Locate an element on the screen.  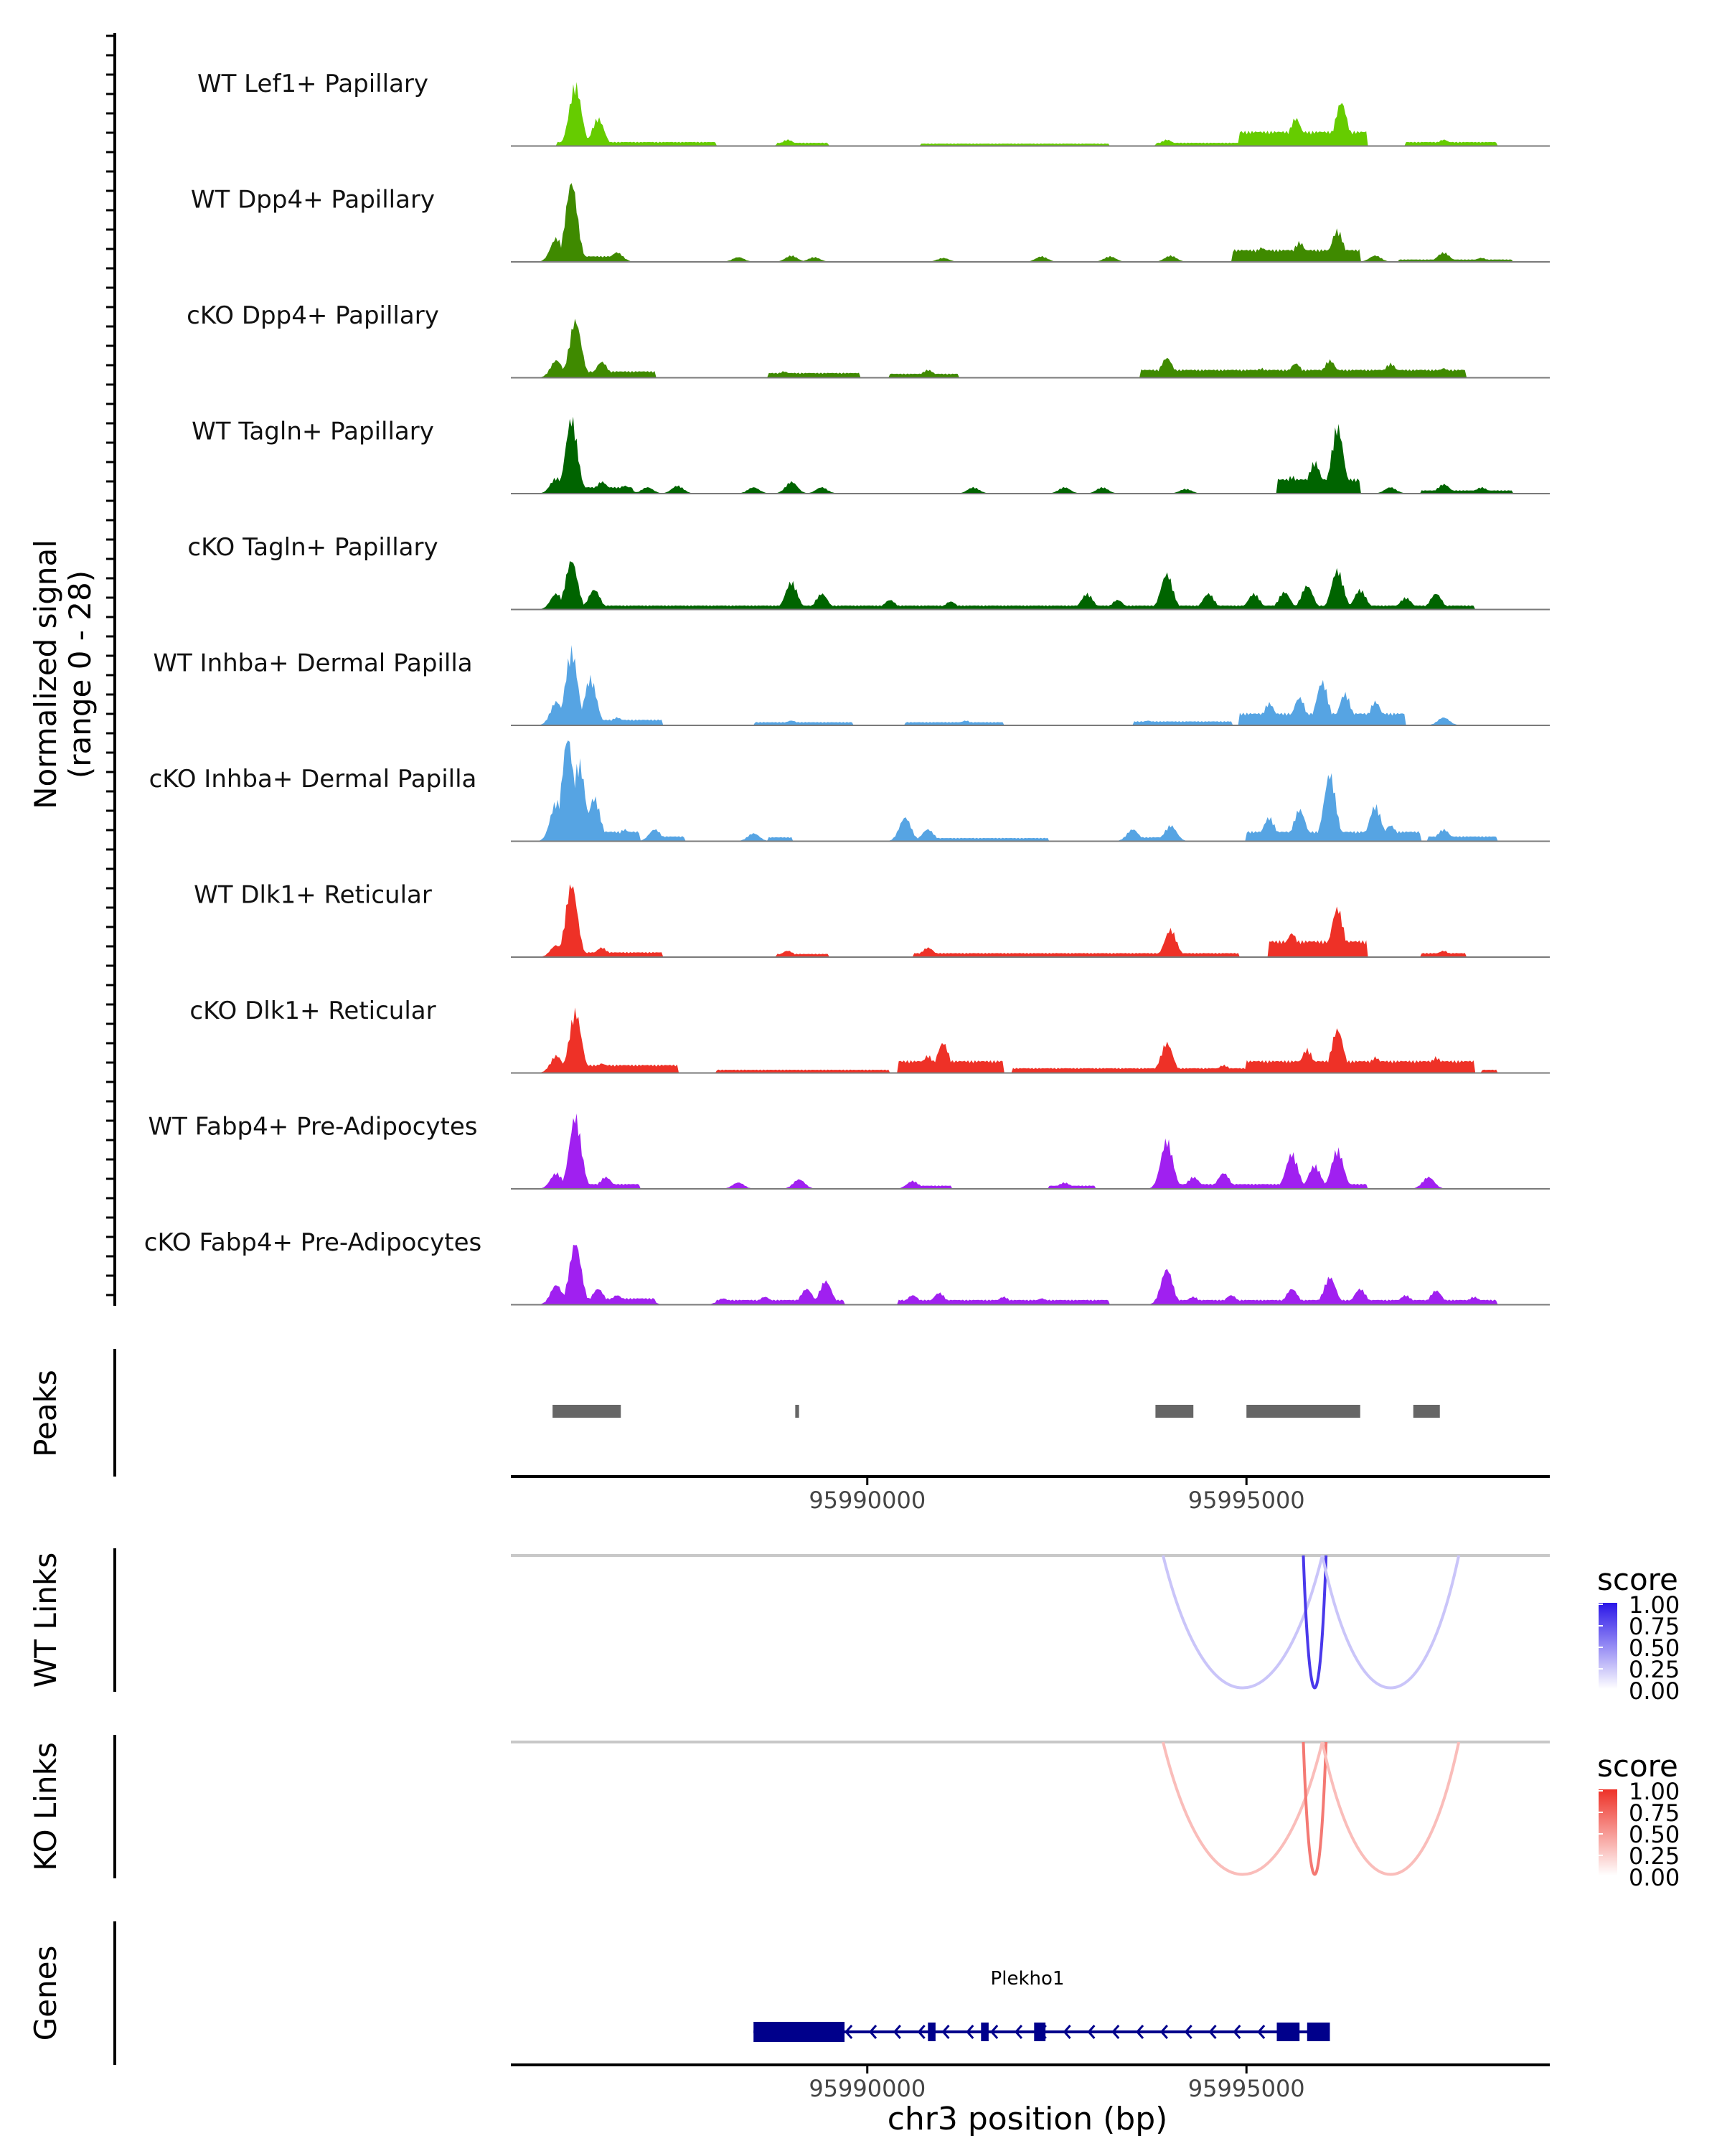
coverage-track: WT Dpp4+ Papillary is located at coordinates (871, 223).